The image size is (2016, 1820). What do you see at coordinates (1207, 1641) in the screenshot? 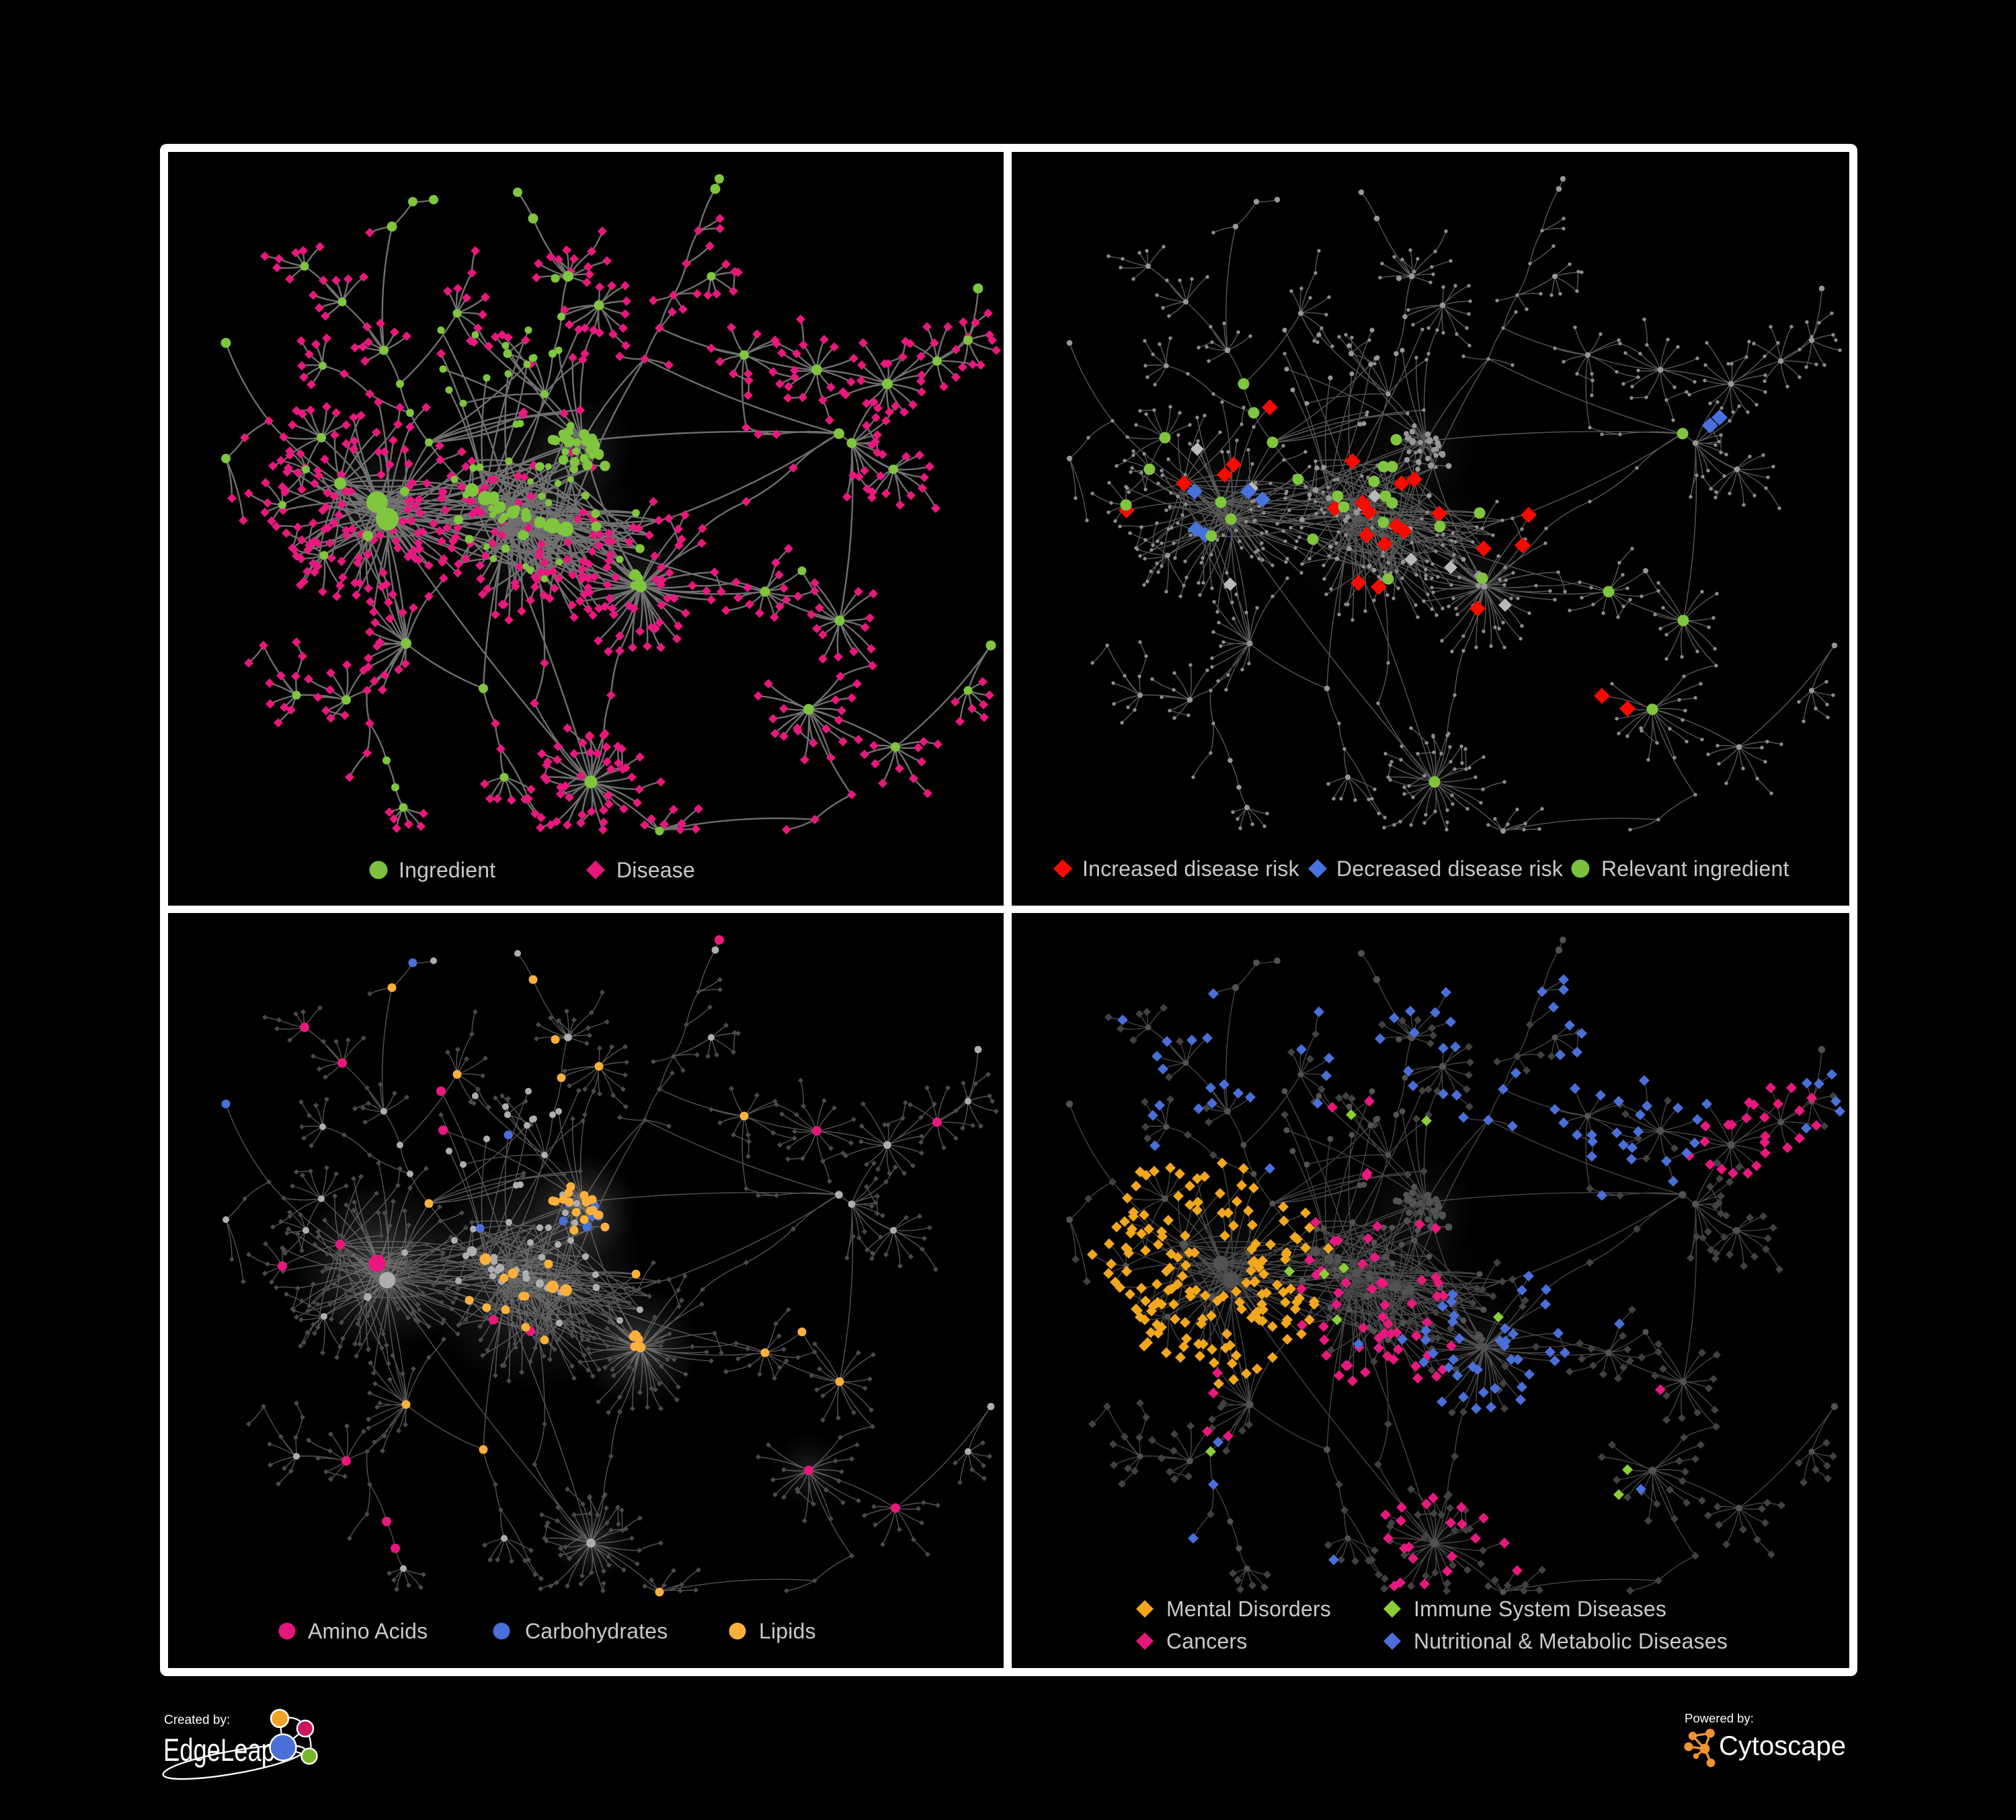
I see `svg-text: Cancers` at bounding box center [1207, 1641].